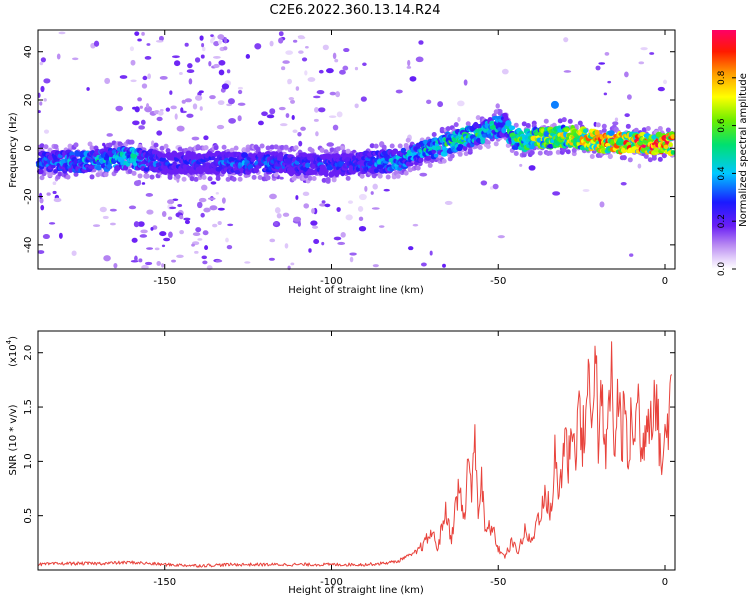 The width and height of the screenshot is (750, 600). Describe the element at coordinates (28, 407) in the screenshot. I see `y-tick-label: 1.5` at that location.